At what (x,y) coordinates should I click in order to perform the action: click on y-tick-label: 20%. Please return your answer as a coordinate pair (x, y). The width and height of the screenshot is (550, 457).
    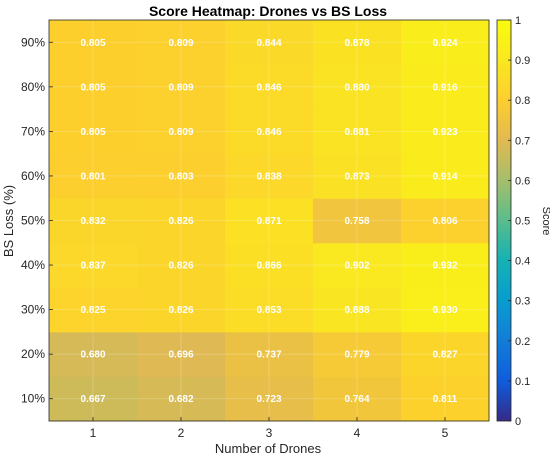
    Looking at the image, I should click on (33, 354).